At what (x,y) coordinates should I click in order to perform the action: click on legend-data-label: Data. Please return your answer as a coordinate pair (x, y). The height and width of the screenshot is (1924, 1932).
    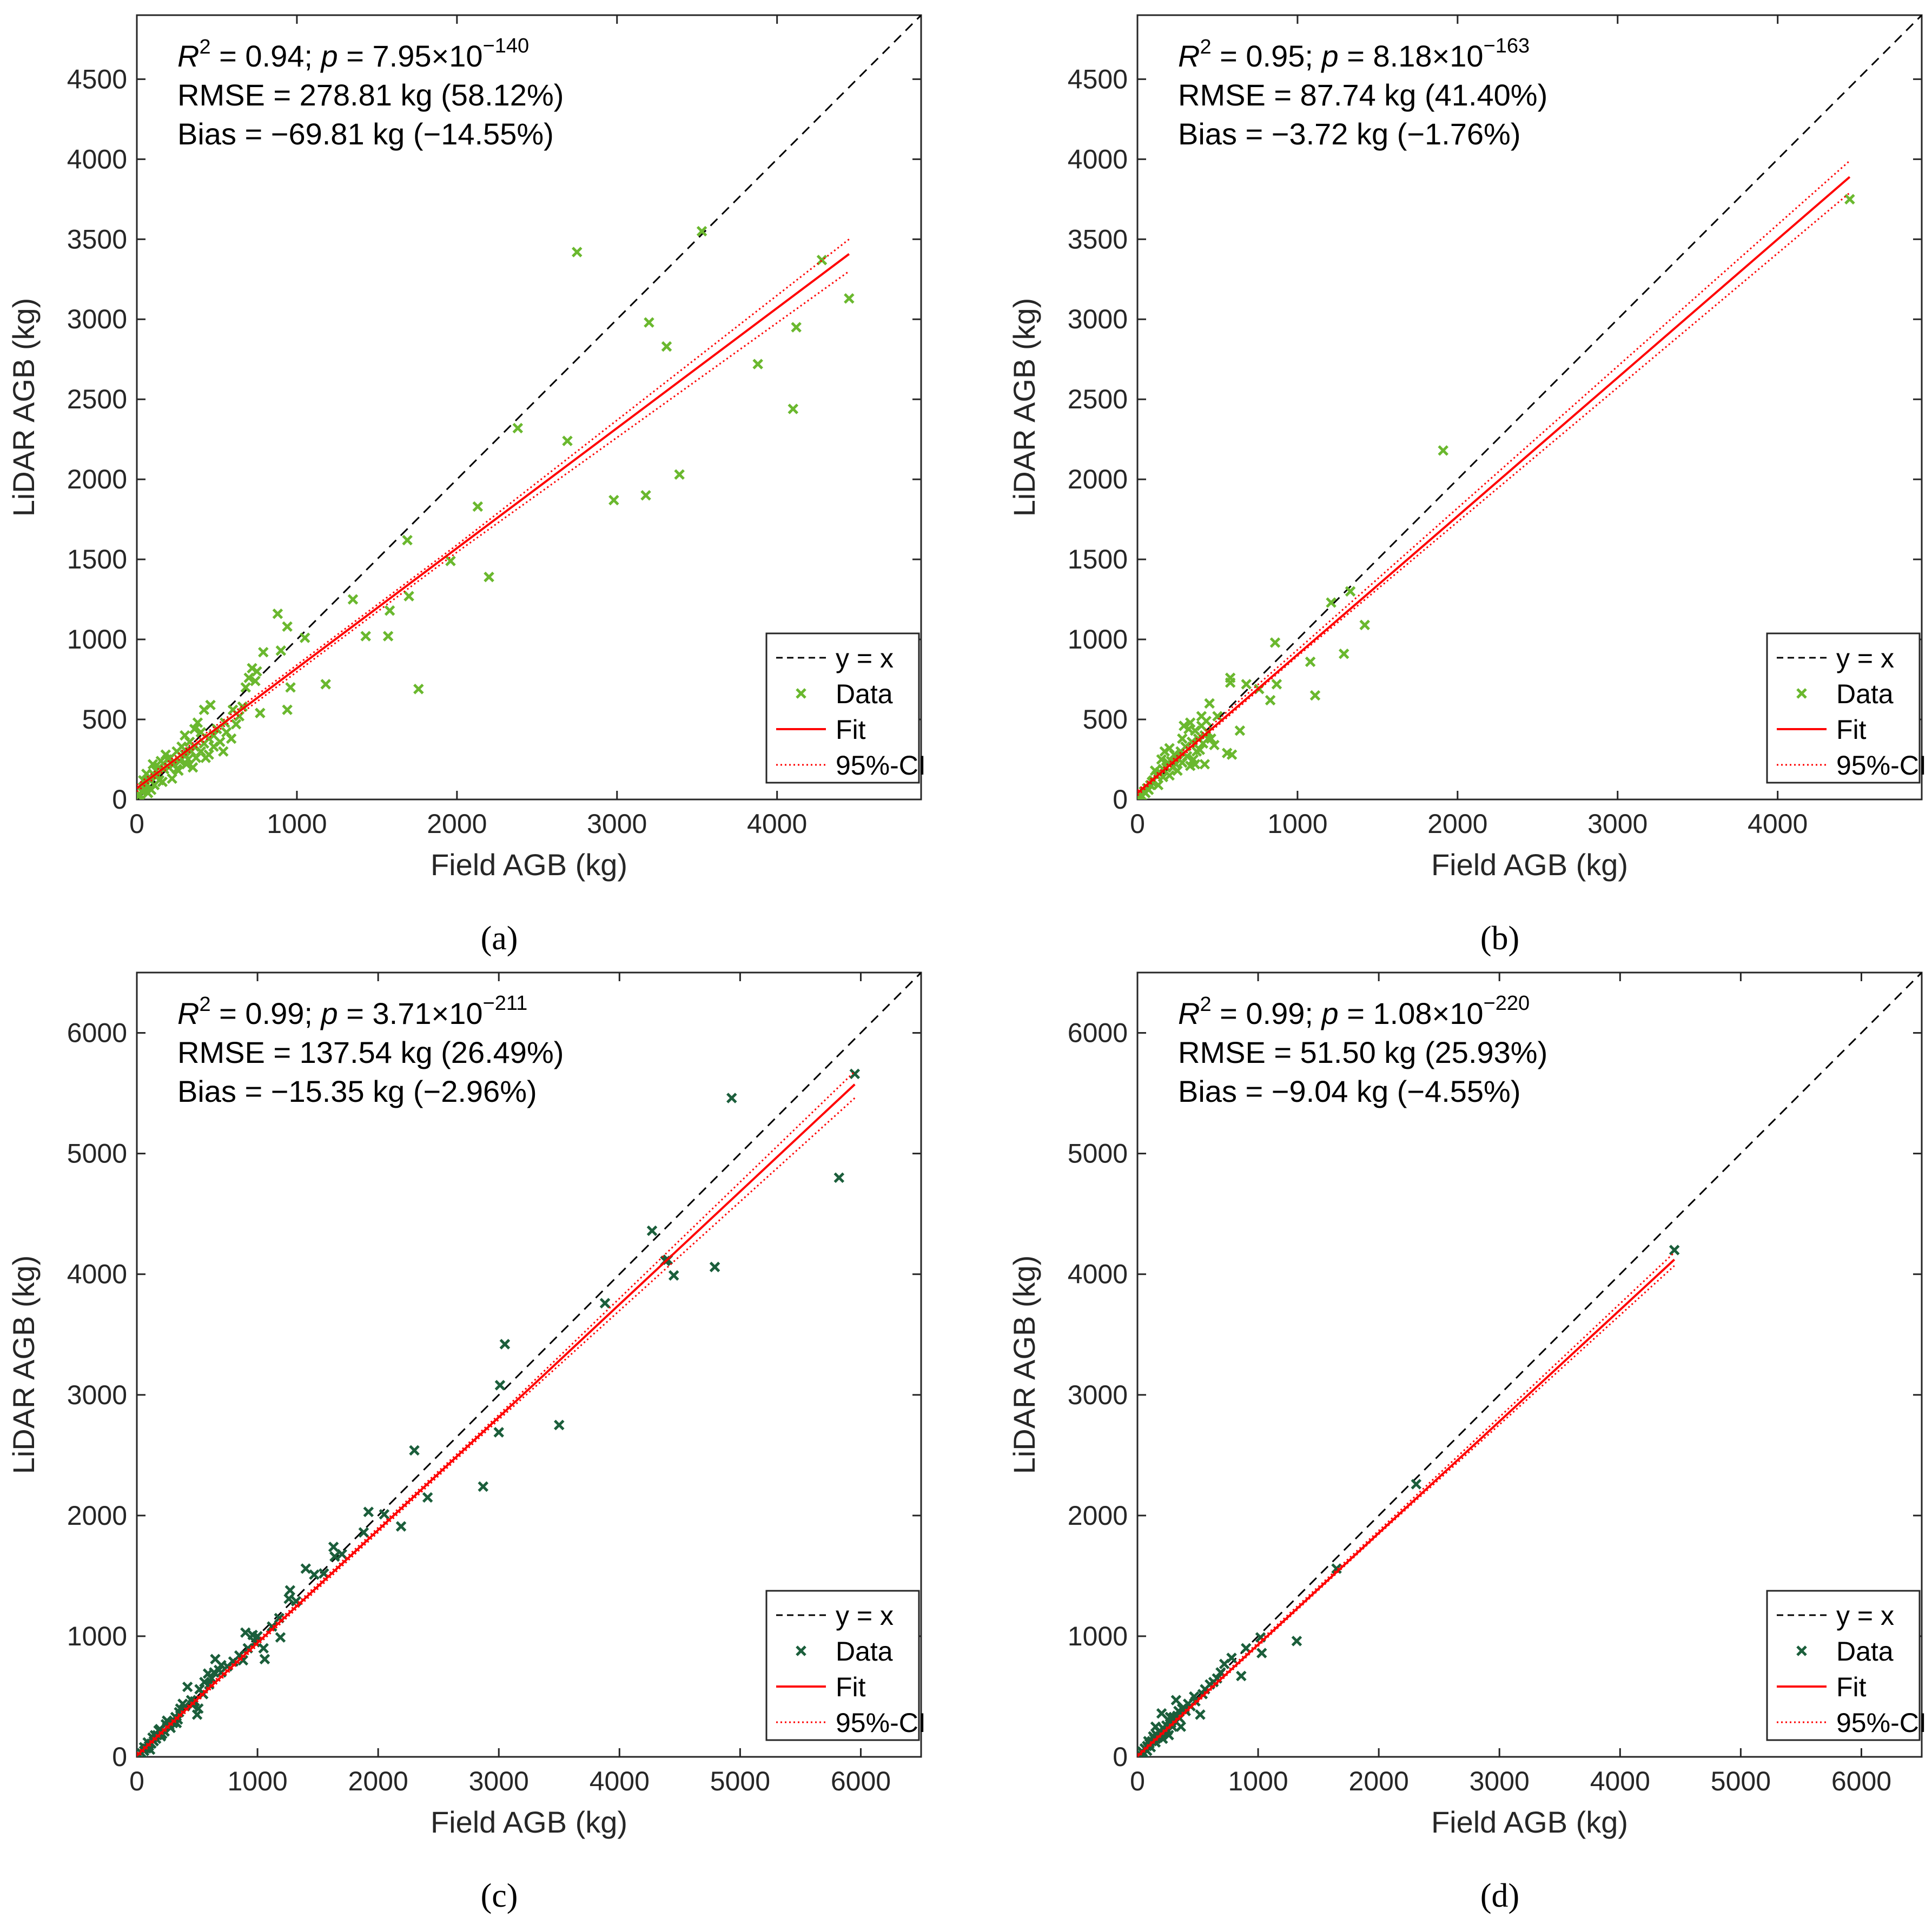
    Looking at the image, I should click on (1865, 1651).